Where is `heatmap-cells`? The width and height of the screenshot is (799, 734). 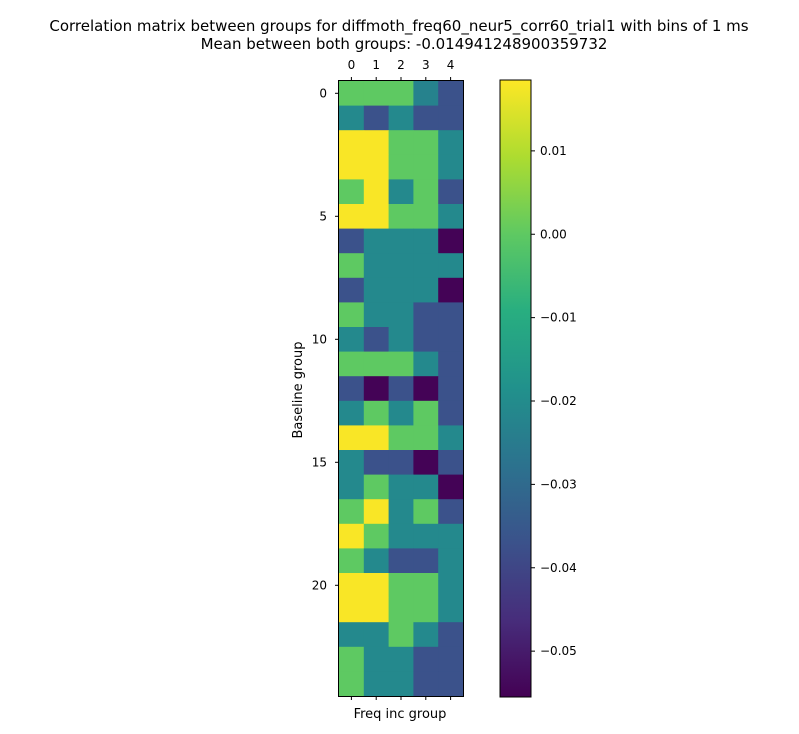
heatmap-cells is located at coordinates (401, 389).